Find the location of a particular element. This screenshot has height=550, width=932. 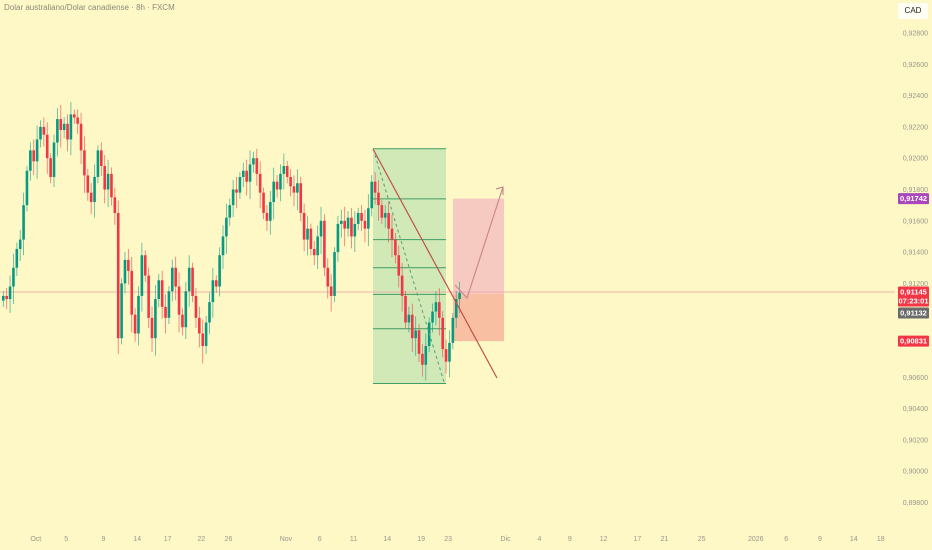

y-tick-label: 0,92600 is located at coordinates (915, 65).